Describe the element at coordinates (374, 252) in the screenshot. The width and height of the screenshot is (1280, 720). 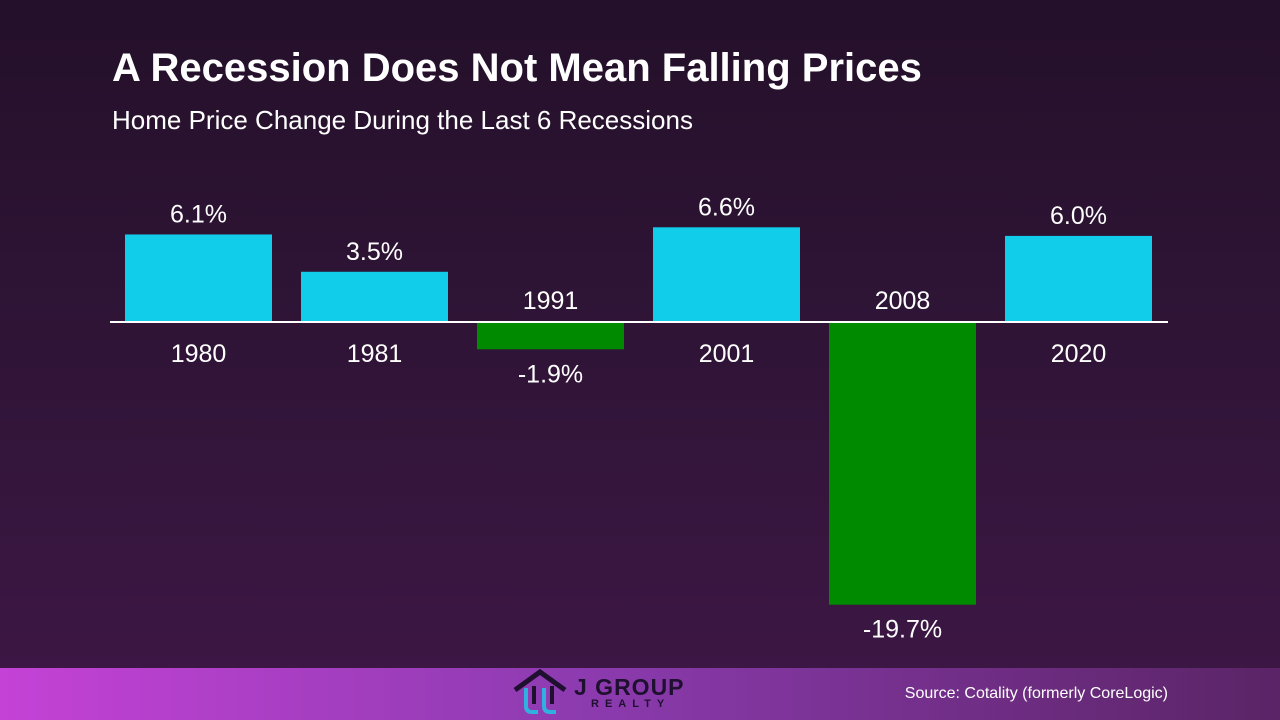
I see `value-label-1981: 3.5%` at that location.